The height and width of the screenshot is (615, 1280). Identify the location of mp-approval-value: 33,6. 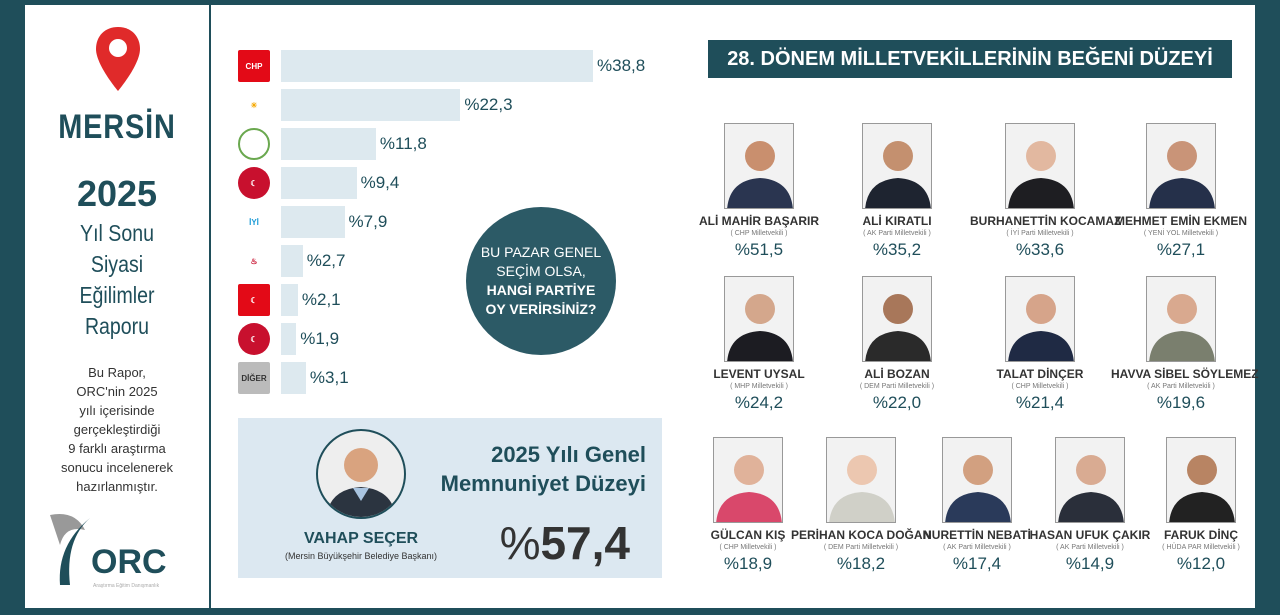
(1048, 249).